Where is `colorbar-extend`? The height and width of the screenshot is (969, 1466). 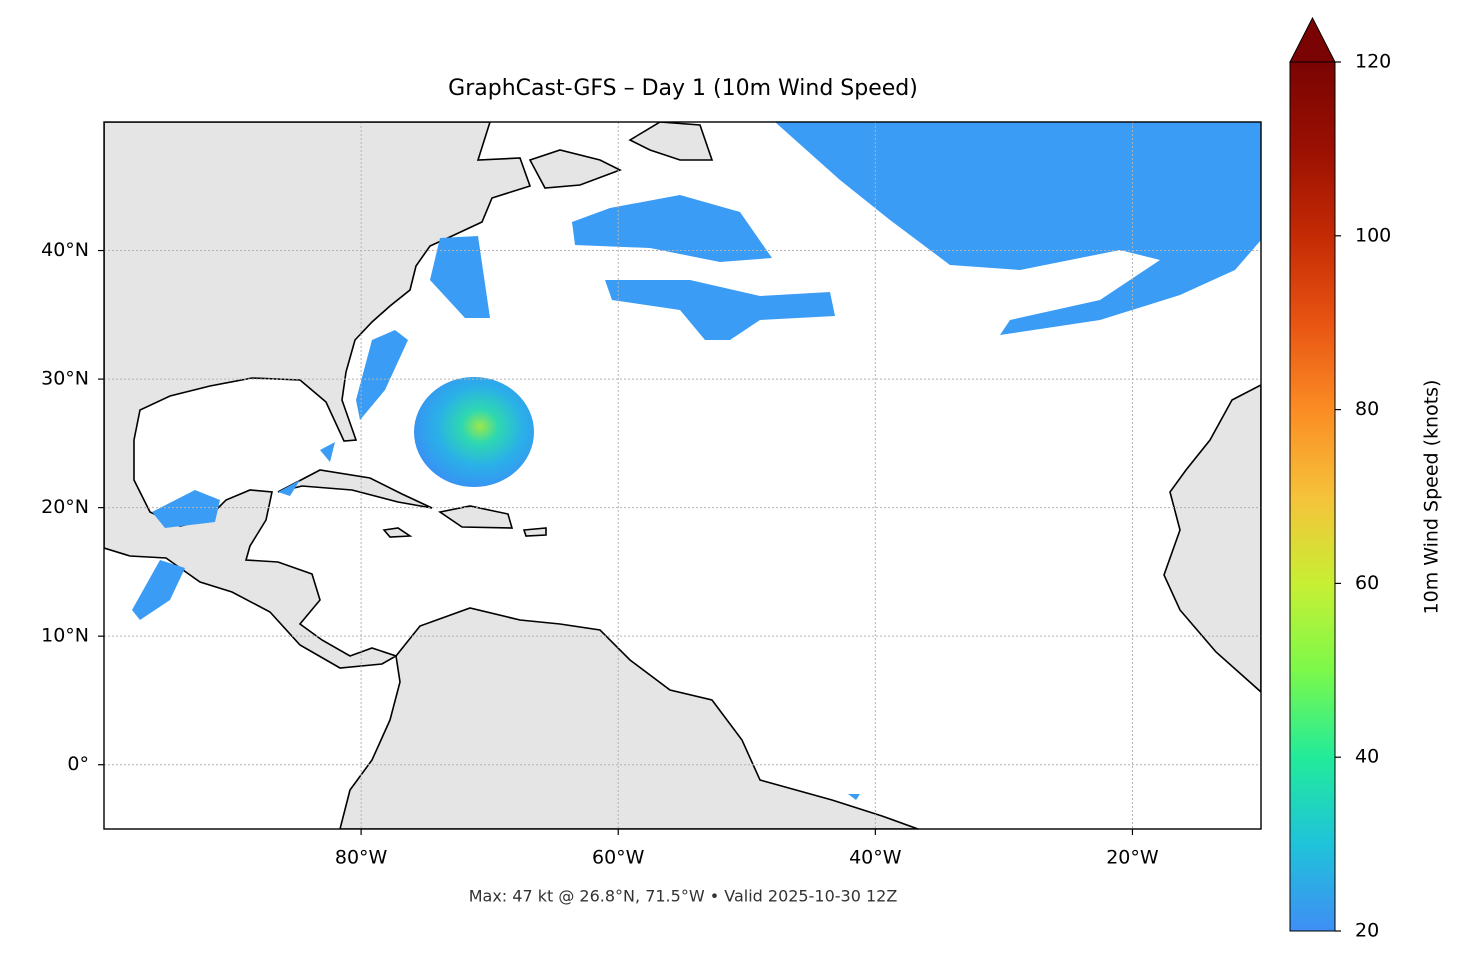
colorbar-extend is located at coordinates (1312, 39).